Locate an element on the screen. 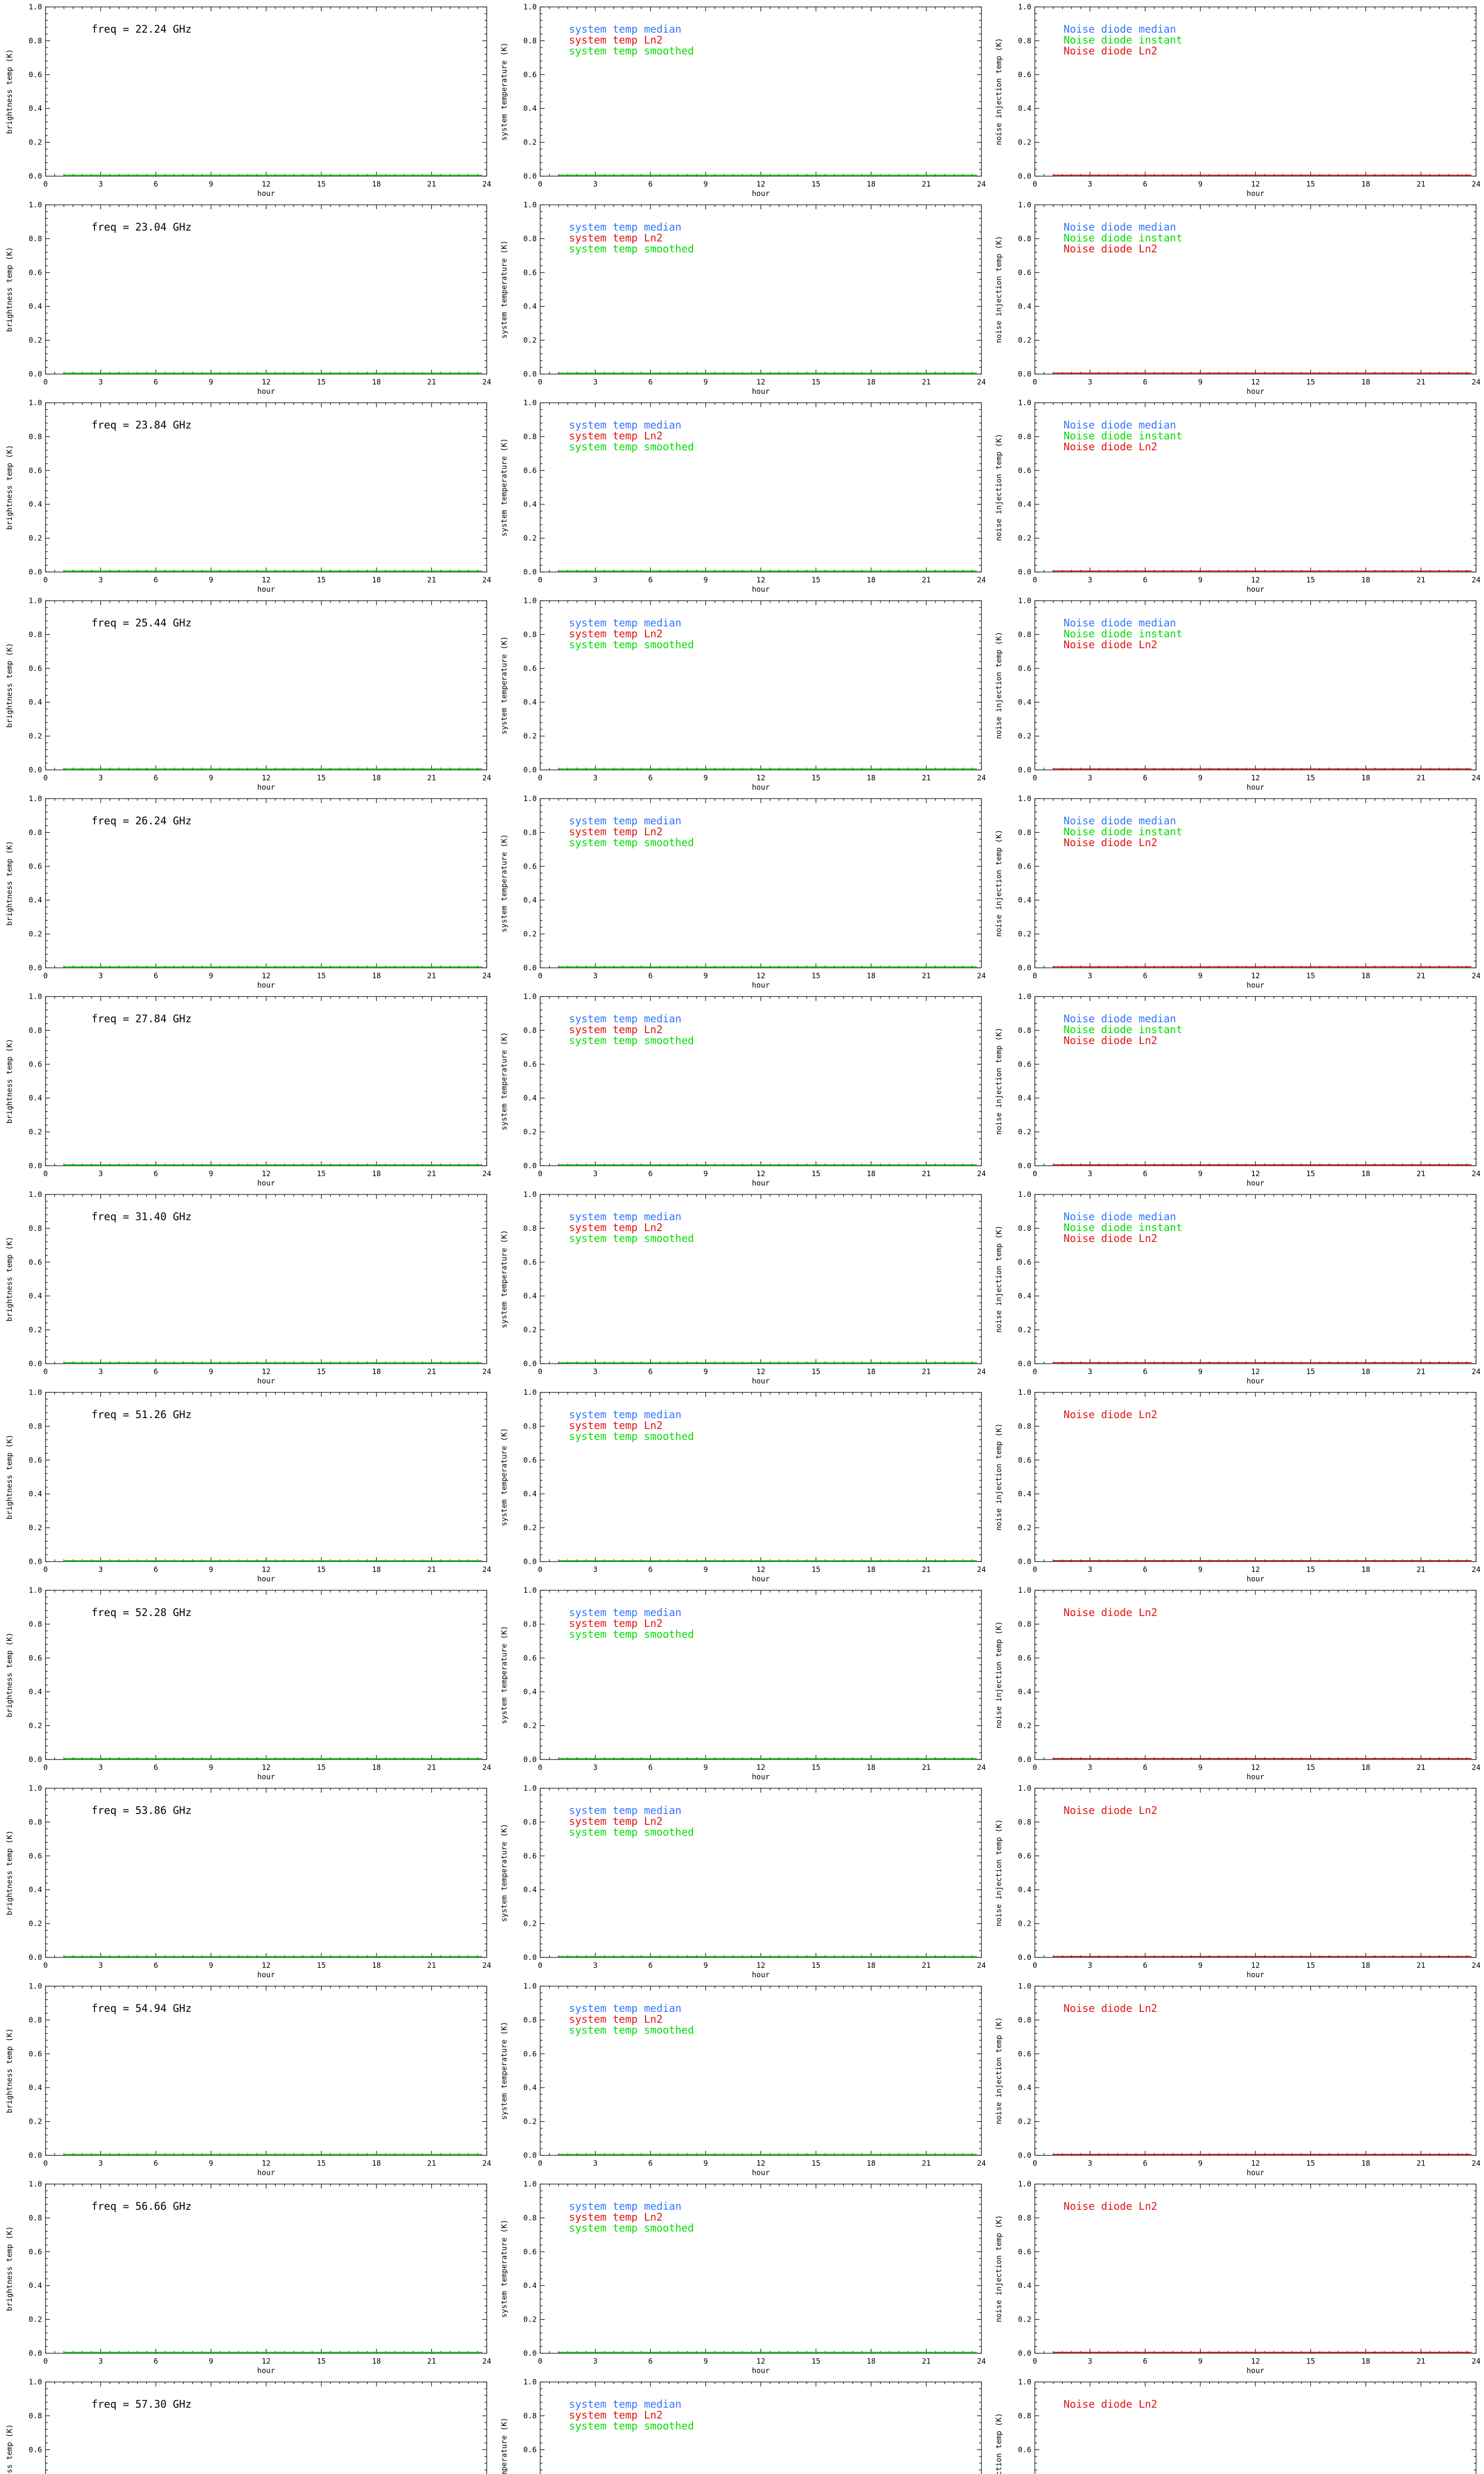 The image size is (1484, 2474). y-axis-label: noise injection temp (K) is located at coordinates (998, 1081).